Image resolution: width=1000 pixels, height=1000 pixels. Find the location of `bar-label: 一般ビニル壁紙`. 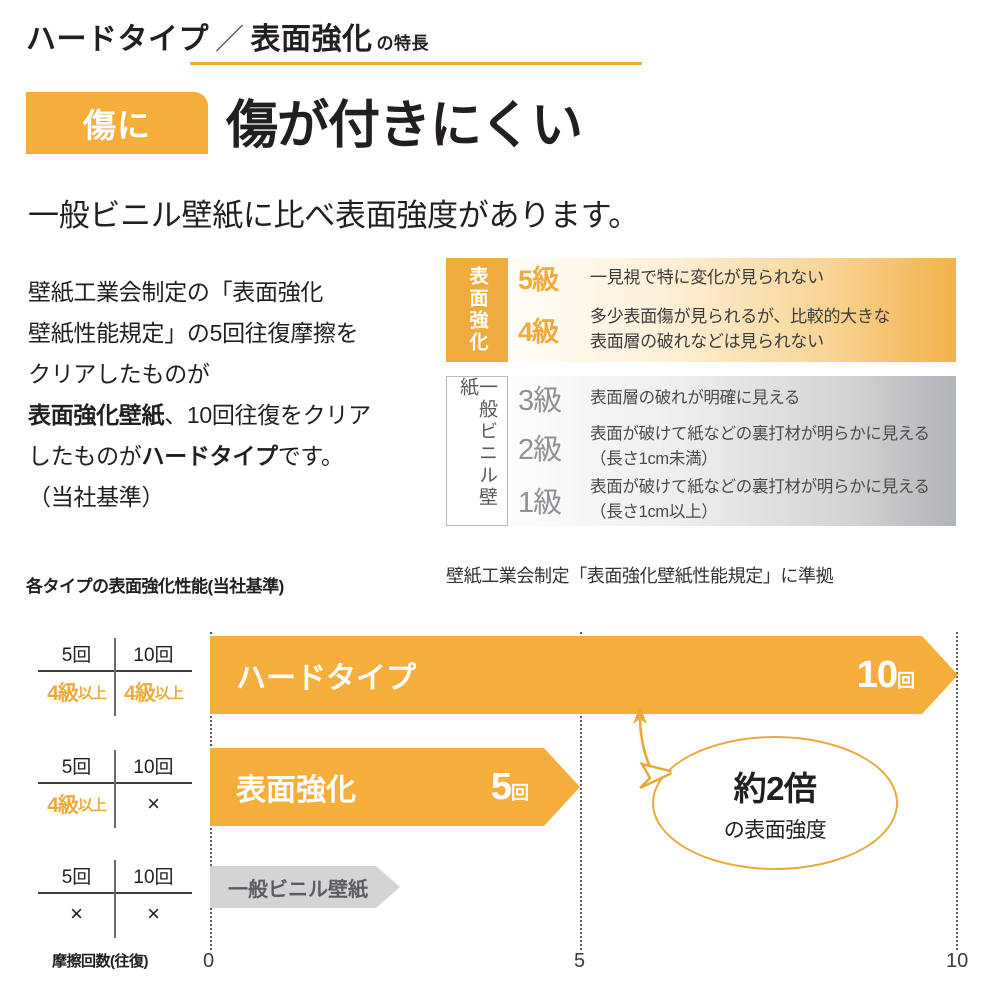

bar-label: 一般ビニル壁紙 is located at coordinates (298, 889).